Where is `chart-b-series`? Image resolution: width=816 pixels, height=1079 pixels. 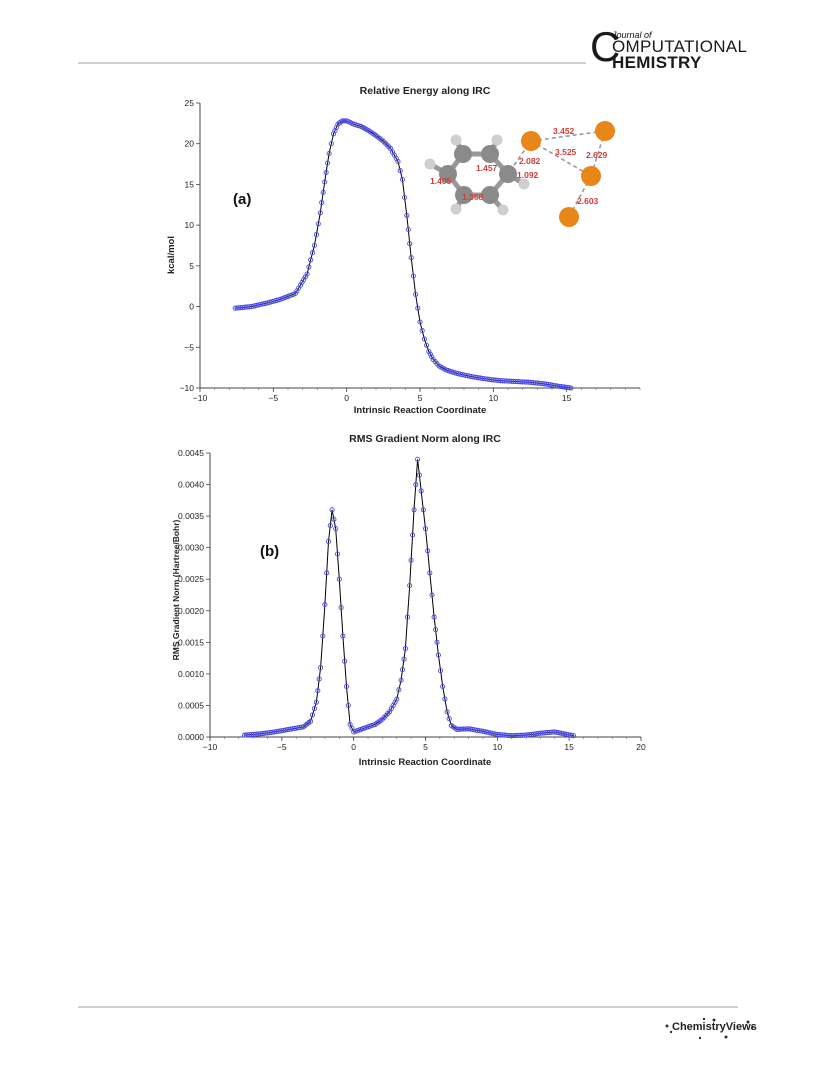 chart-b-series is located at coordinates (409, 597).